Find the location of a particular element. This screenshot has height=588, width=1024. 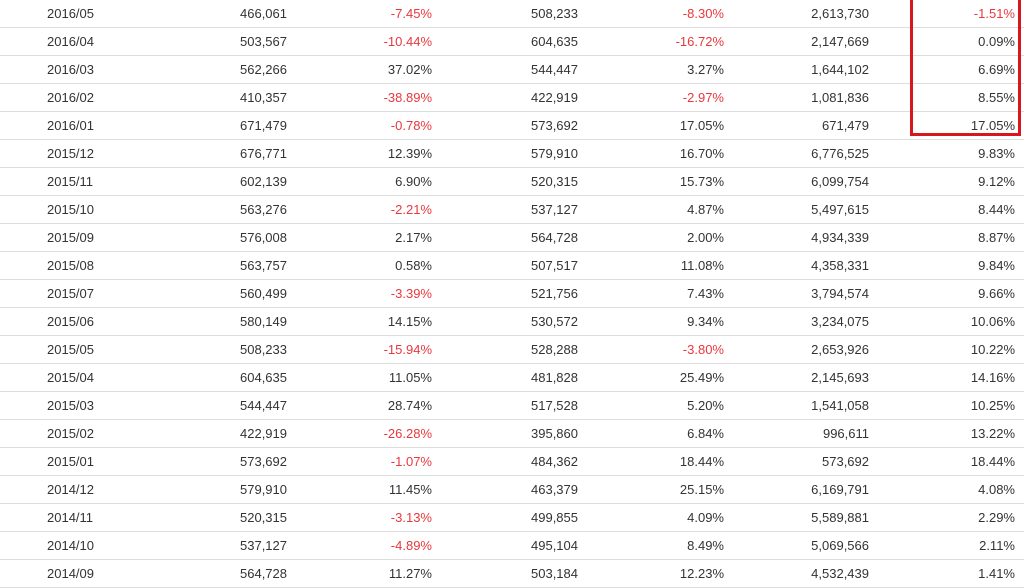

percent-cell-1: 14.15% is located at coordinates (409, 321).